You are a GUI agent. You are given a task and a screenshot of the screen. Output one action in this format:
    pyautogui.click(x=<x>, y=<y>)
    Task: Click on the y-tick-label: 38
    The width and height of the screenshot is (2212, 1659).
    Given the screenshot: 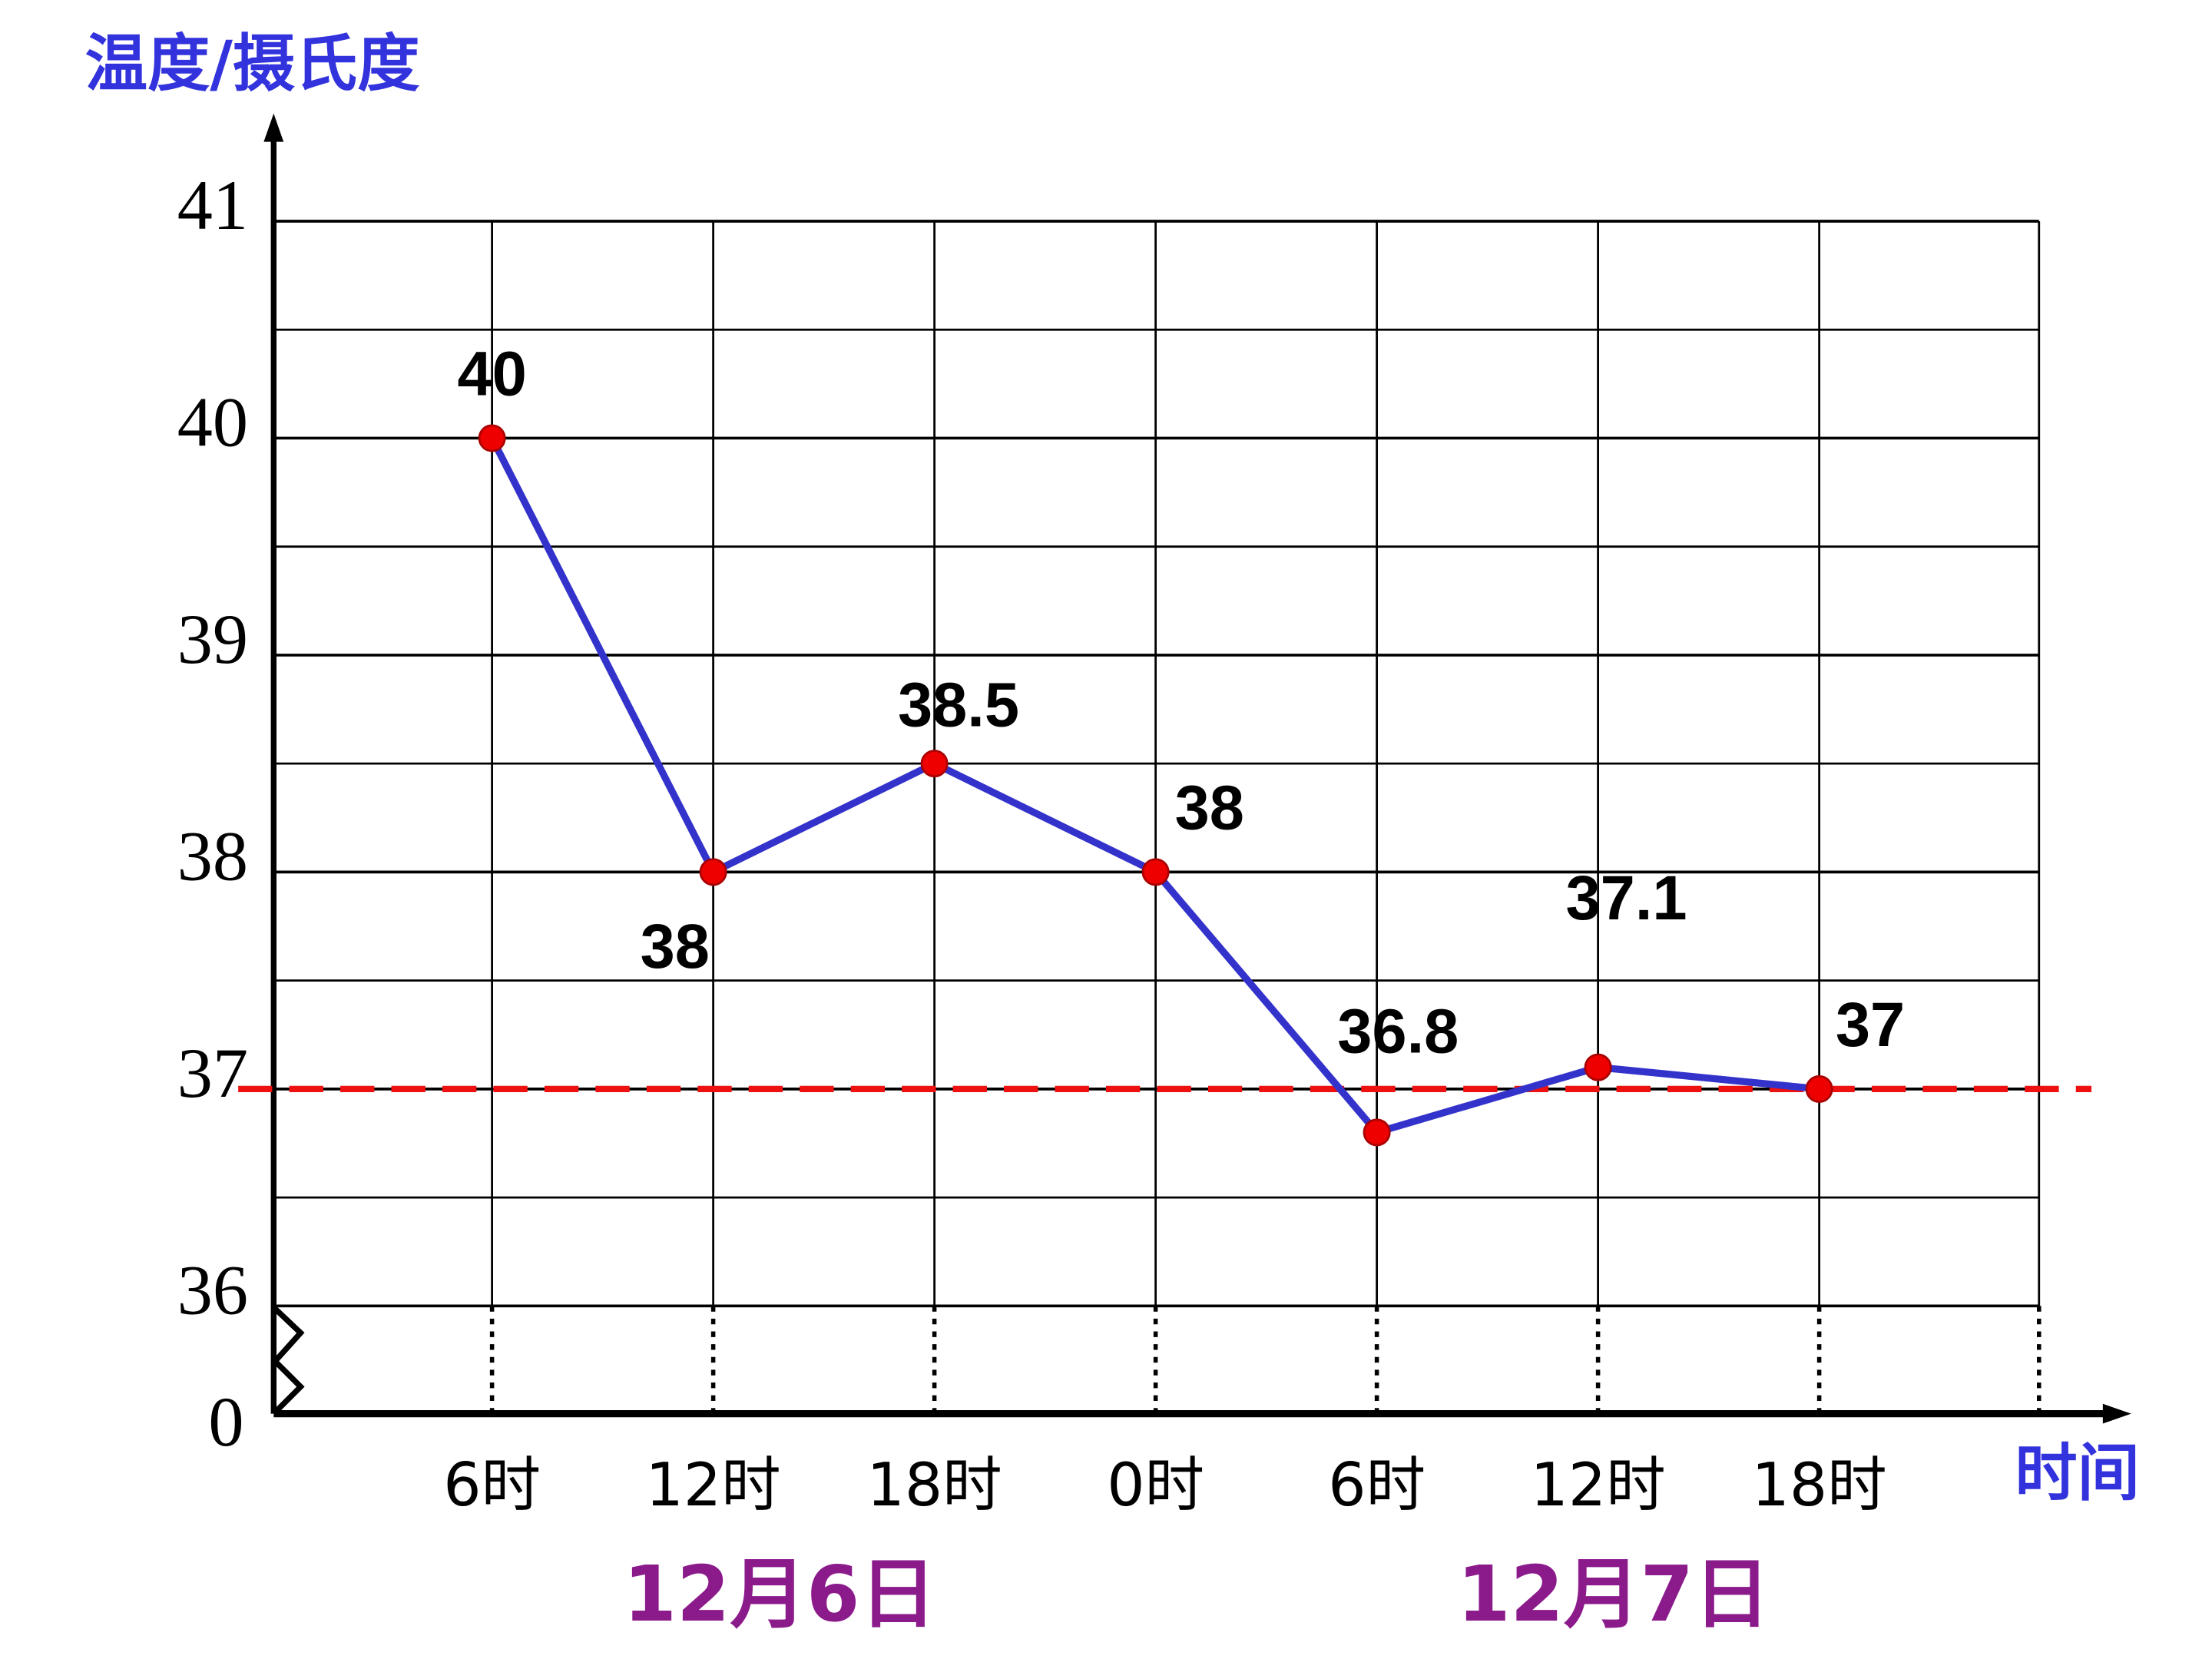 What is the action you would take?
    pyautogui.click(x=213, y=856)
    